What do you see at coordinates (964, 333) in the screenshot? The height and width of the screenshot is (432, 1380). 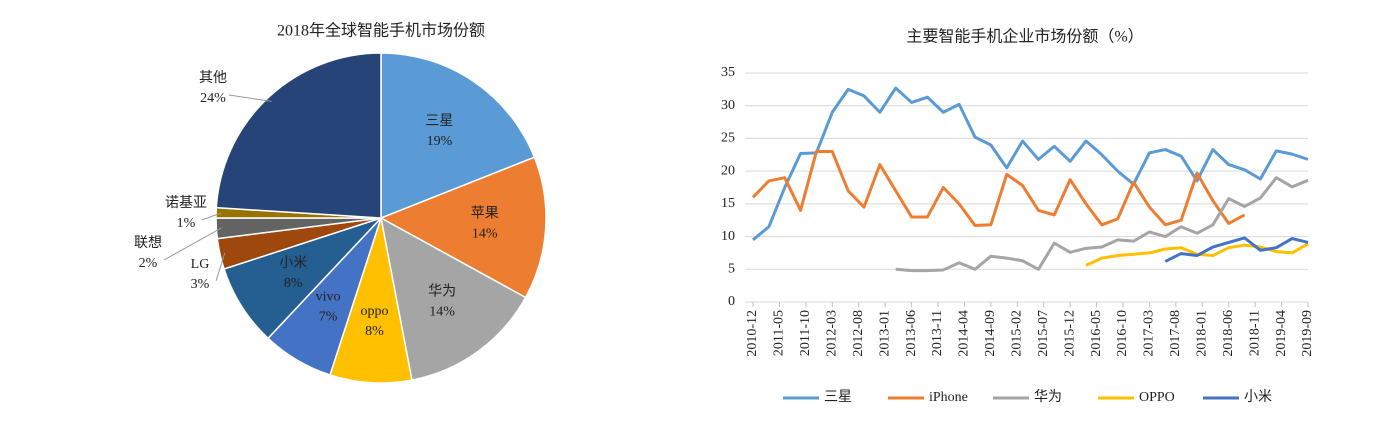 I see `x-tick-label: 2014-04` at bounding box center [964, 333].